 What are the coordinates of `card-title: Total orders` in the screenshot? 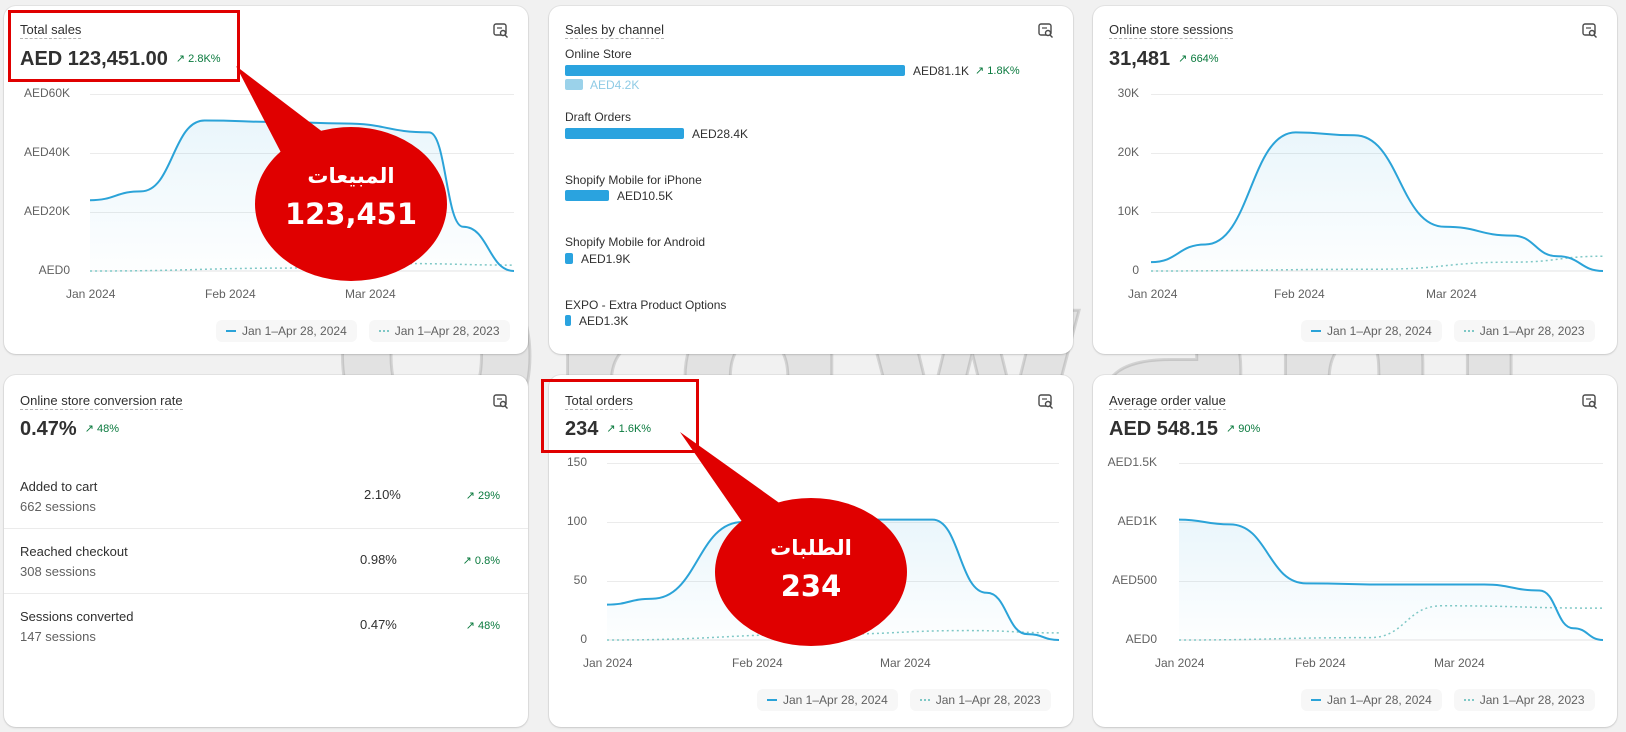 It's located at (599, 401).